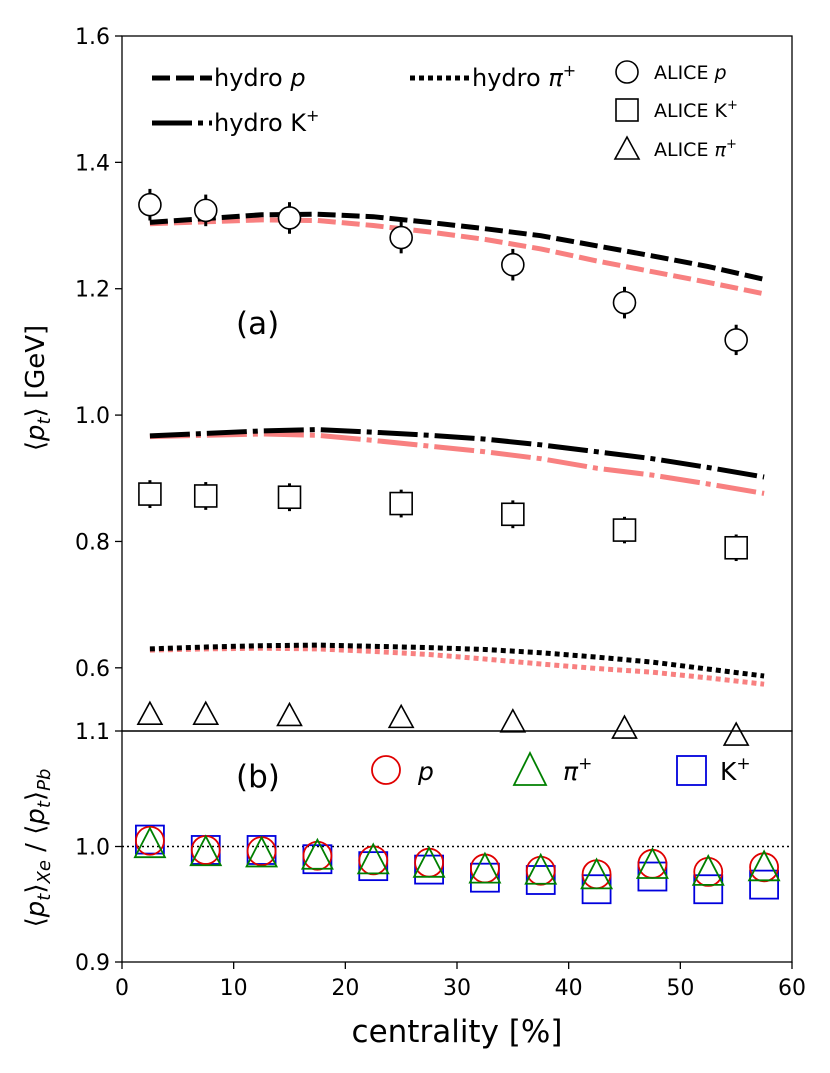 The image size is (830, 1073). Describe the element at coordinates (92, 163) in the screenshot. I see `a-ytick-label: 1.4` at that location.